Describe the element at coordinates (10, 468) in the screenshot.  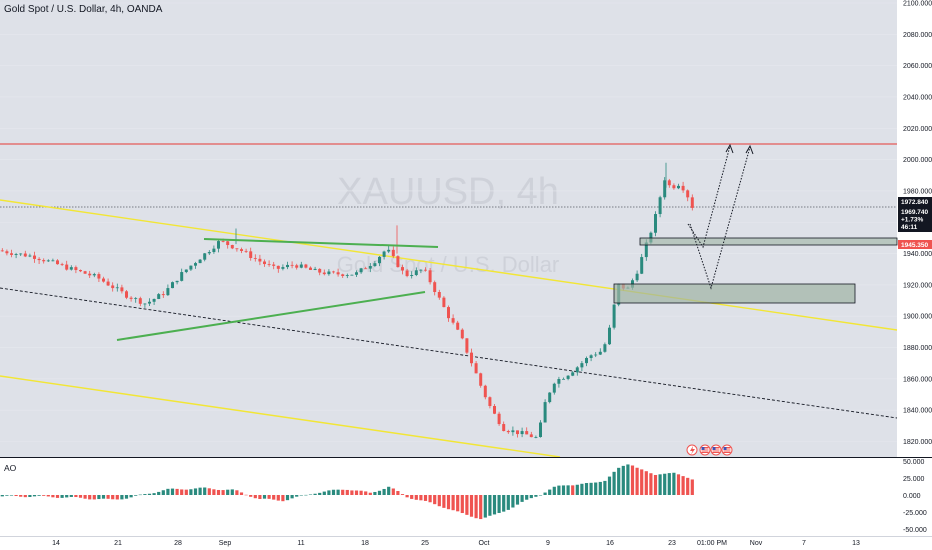
I see `indicator-name: AO` at that location.